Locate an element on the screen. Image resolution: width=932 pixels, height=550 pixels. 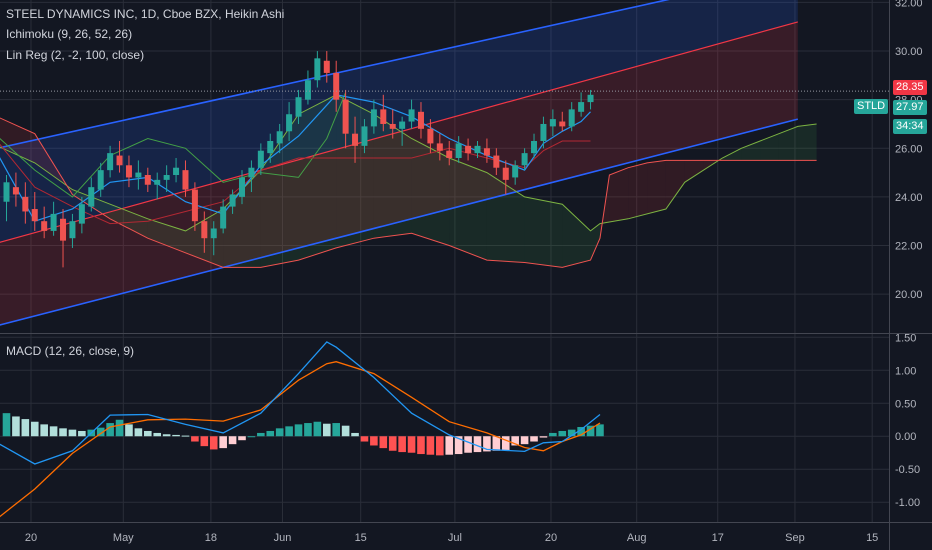
ichimoku-legend: Ichimoku (9, 26, 52, 26) is located at coordinates (69, 34).